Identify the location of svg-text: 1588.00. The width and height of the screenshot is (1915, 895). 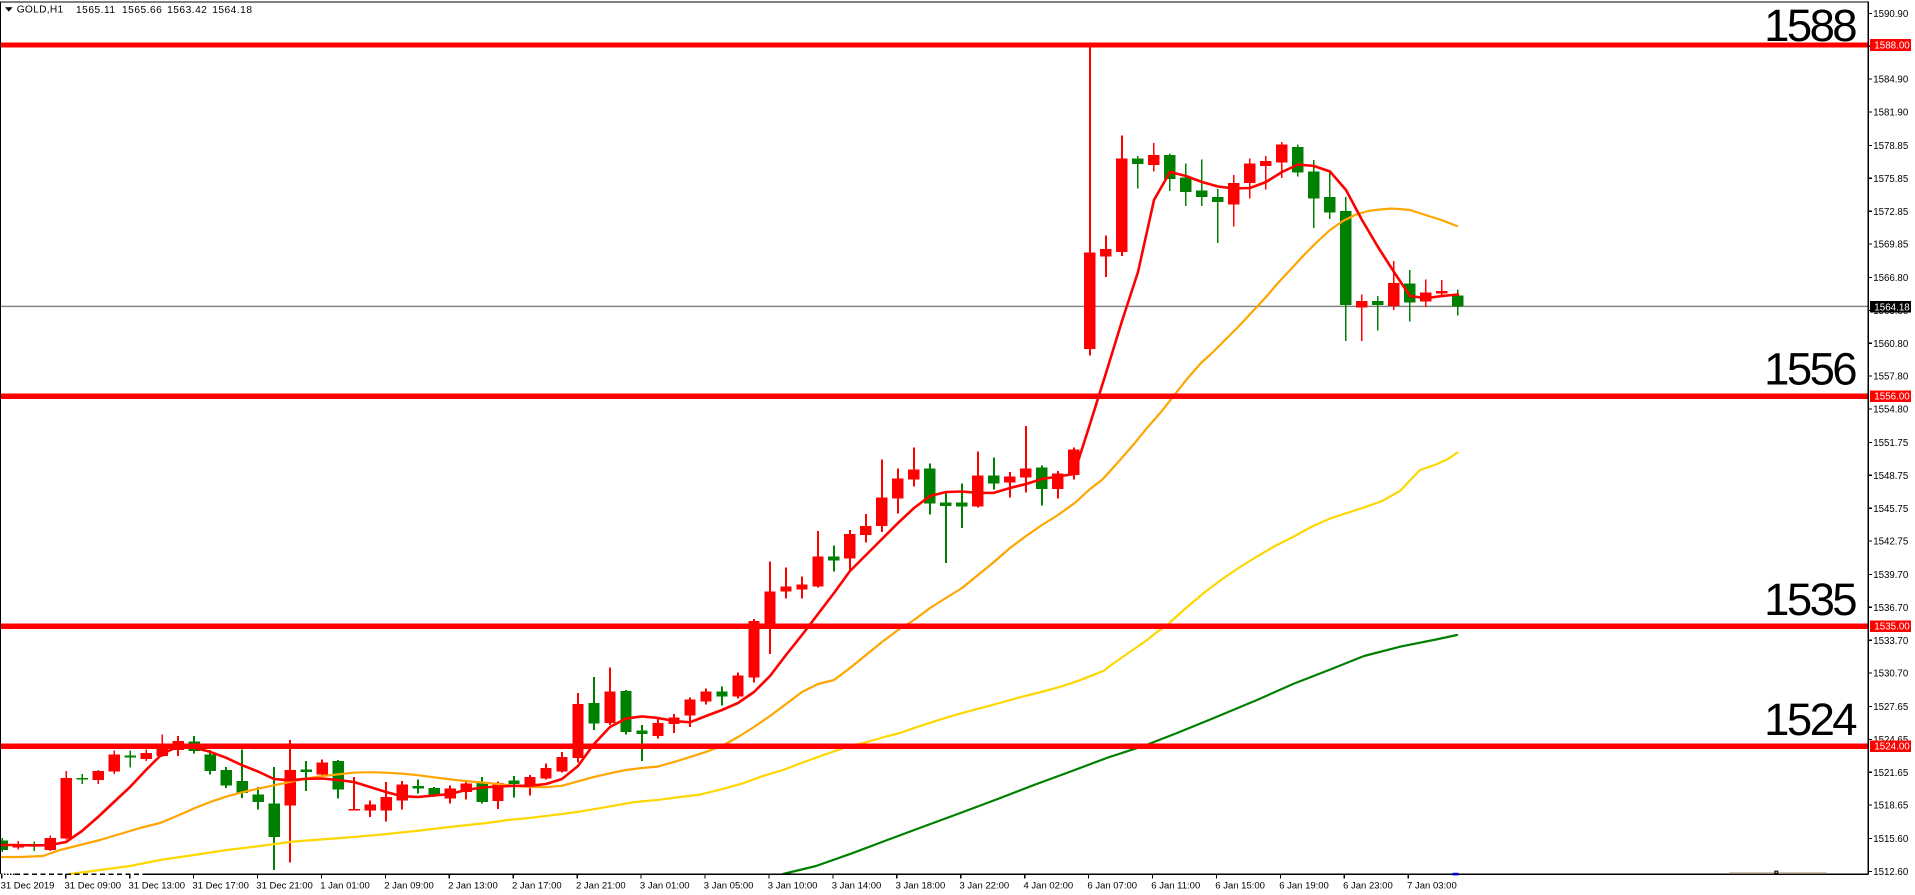
(1892, 46).